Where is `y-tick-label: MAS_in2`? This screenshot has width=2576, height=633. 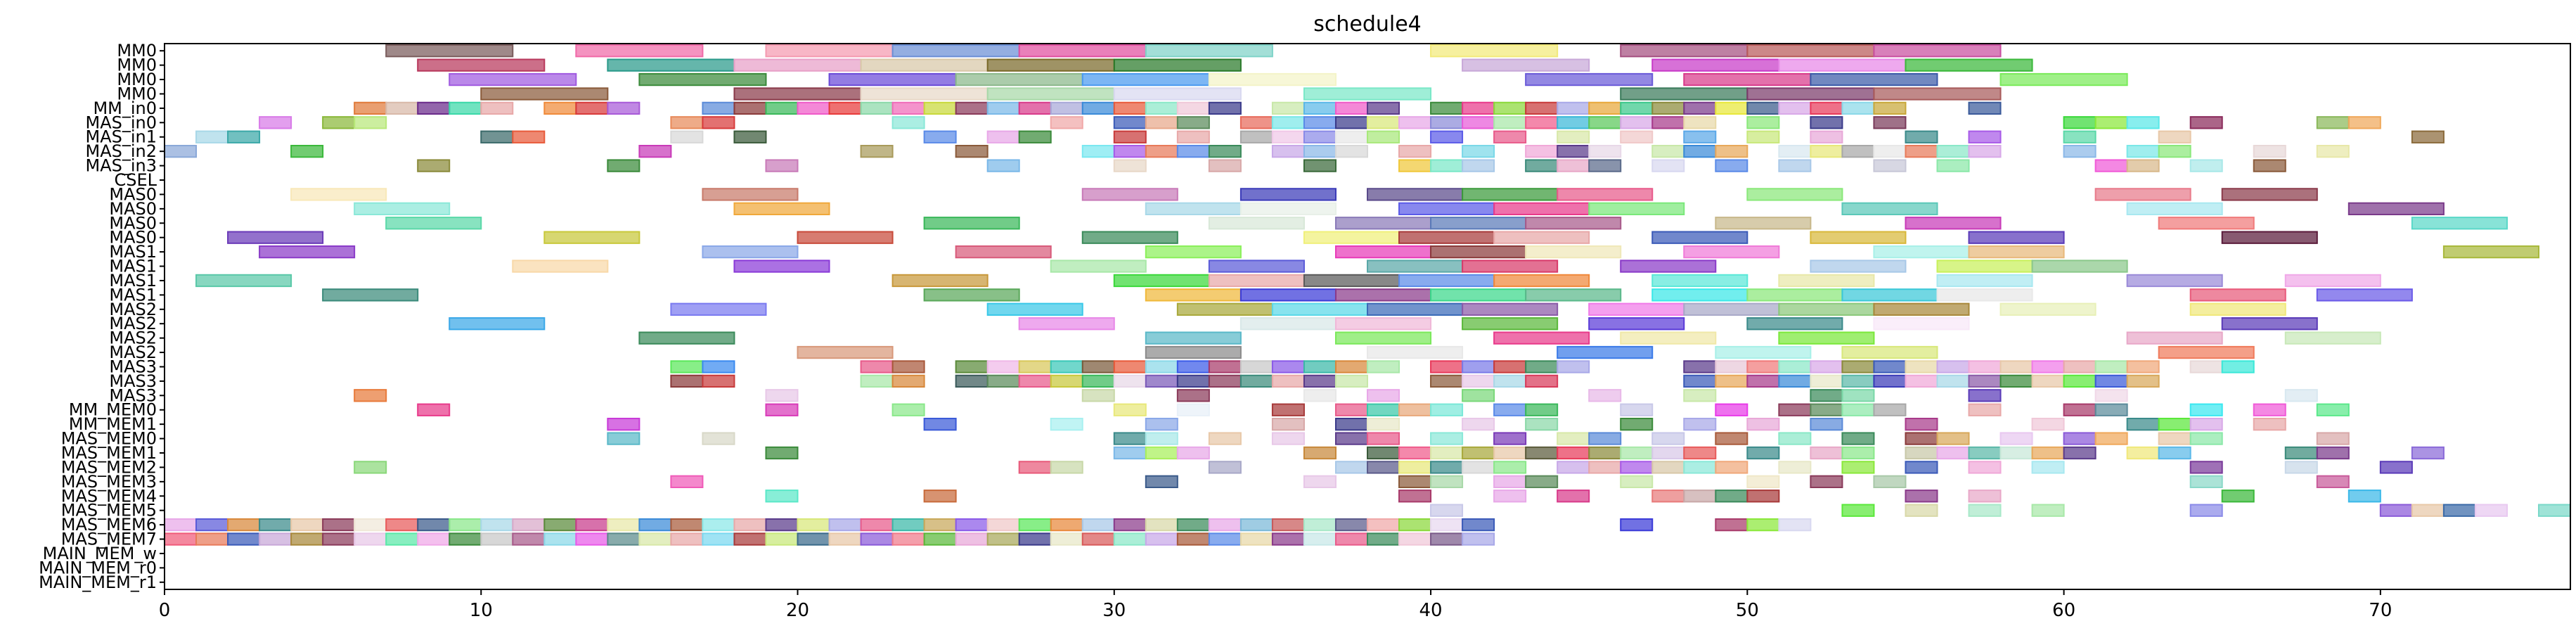
y-tick-label: MAS_in2 is located at coordinates (121, 151).